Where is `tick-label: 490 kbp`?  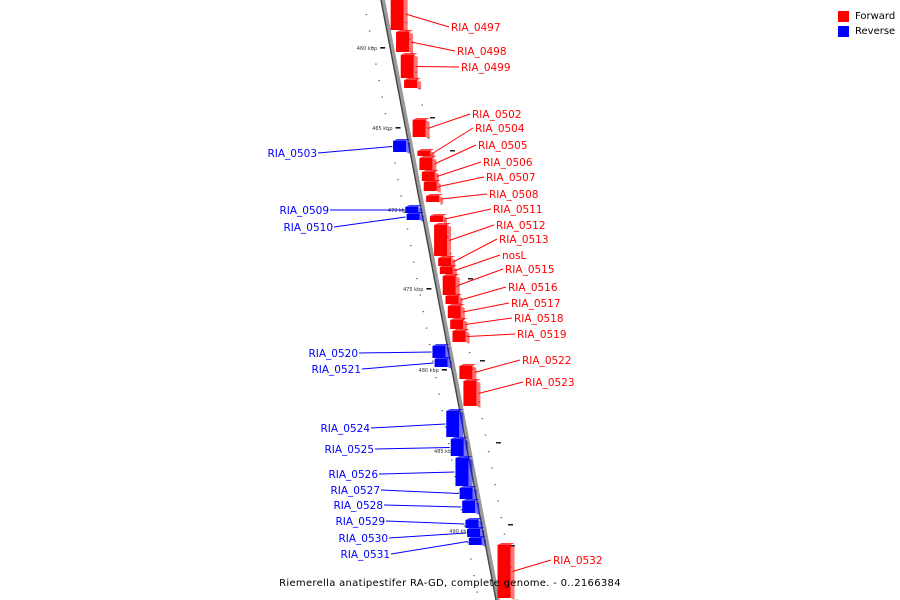 tick-label: 490 kbp is located at coordinates (459, 532).